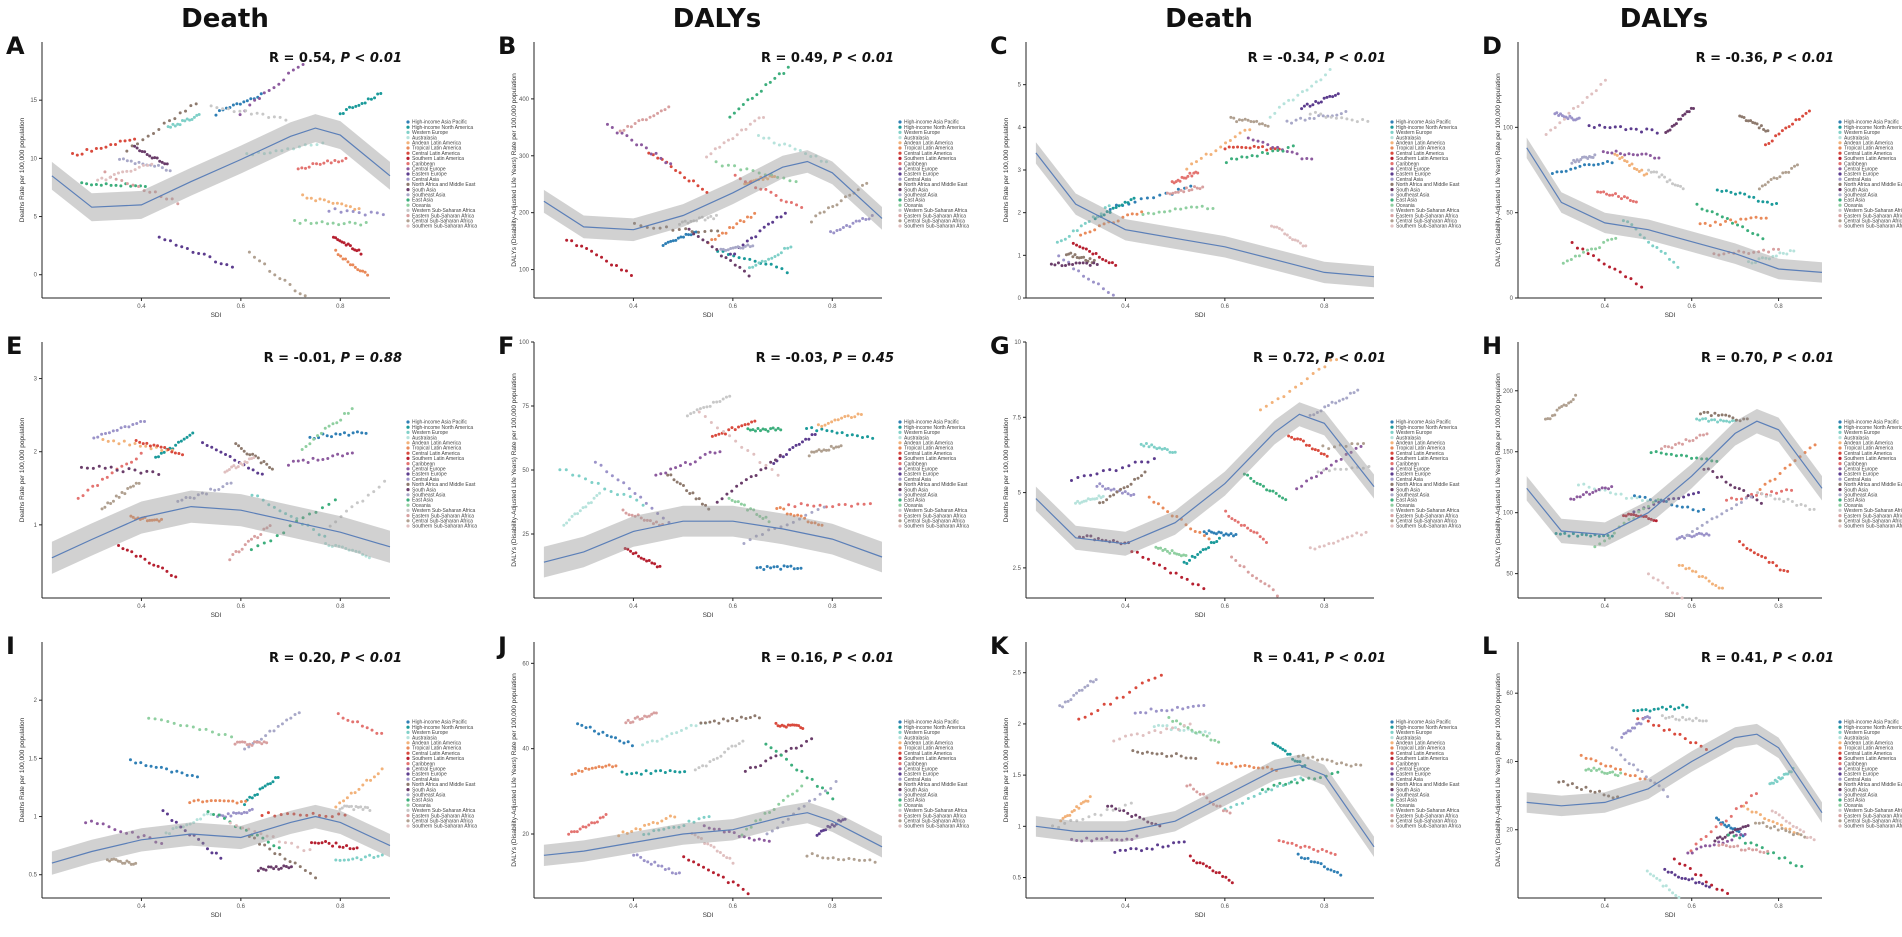  I want to click on legend-label: Central Sub-Saharan Africa, so click(1426, 822).